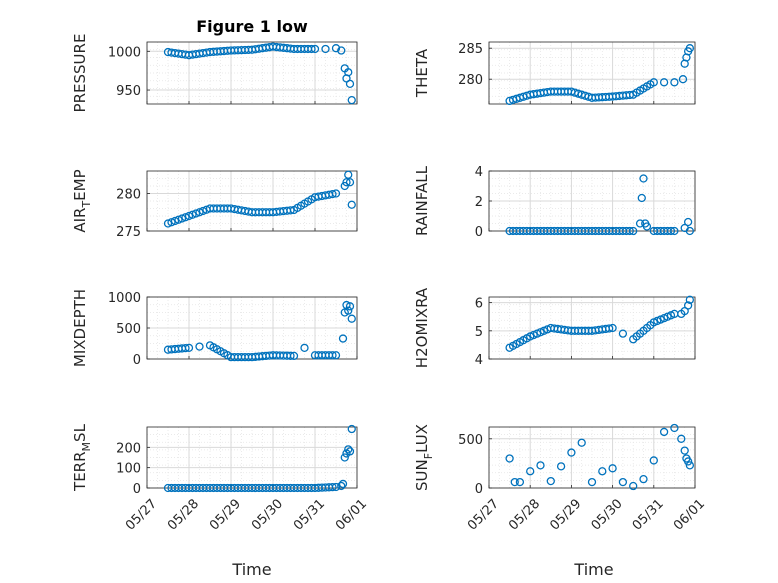  Describe the element at coordinates (80, 328) in the screenshot. I see `y-axis-label: MIXDEPTH` at that location.